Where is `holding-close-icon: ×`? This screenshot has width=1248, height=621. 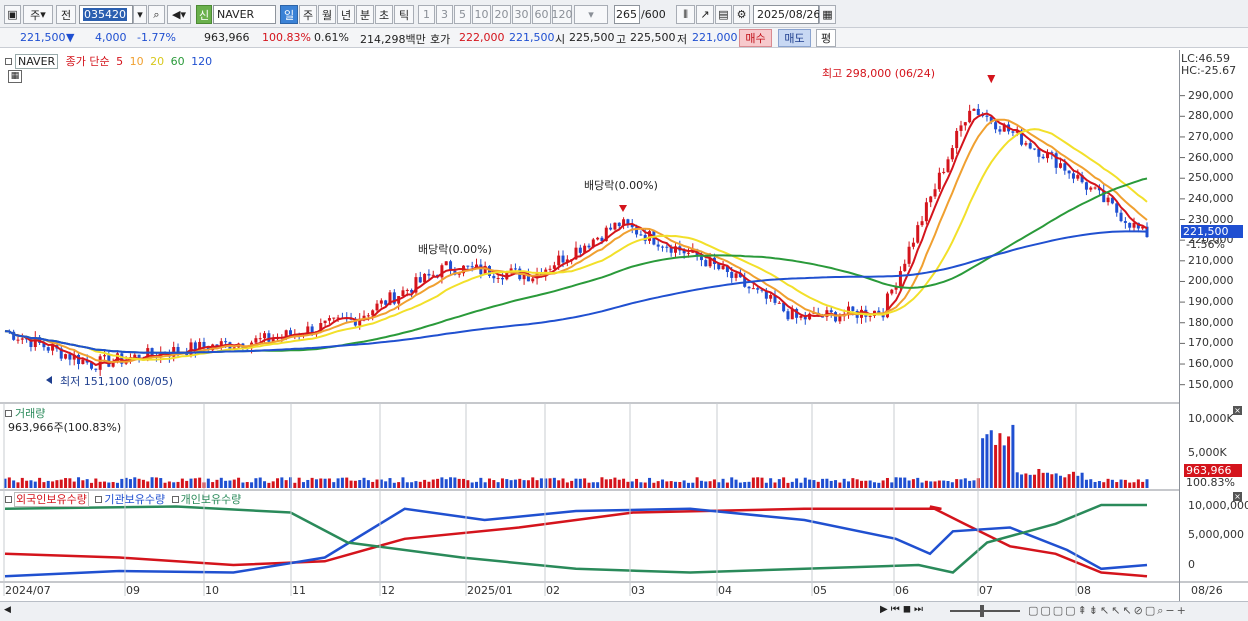
holding-close-icon: × is located at coordinates (1237, 496).